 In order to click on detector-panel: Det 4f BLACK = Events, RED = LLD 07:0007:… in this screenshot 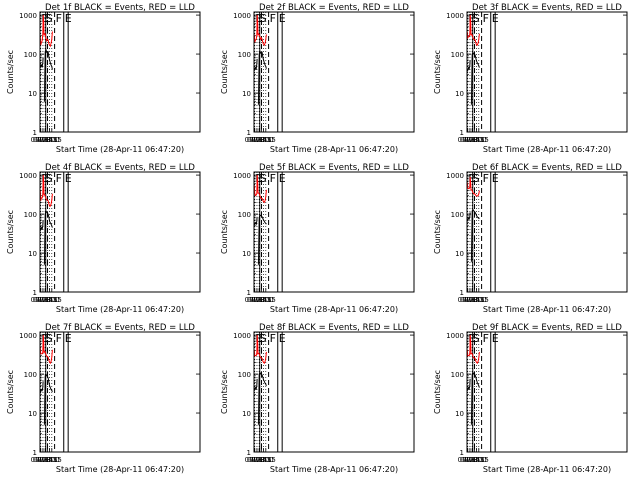, I will do `click(103, 238)`.